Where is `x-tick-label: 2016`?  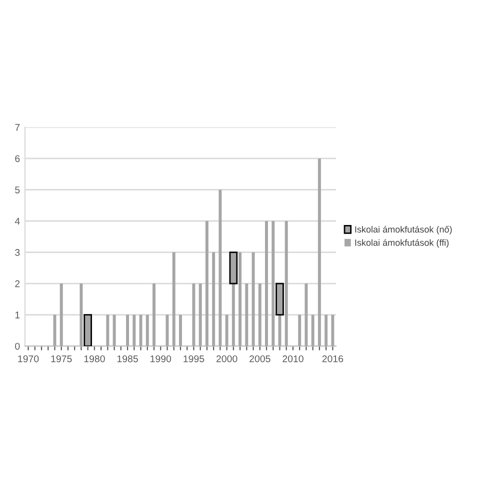 x-tick-label: 2016 is located at coordinates (333, 358).